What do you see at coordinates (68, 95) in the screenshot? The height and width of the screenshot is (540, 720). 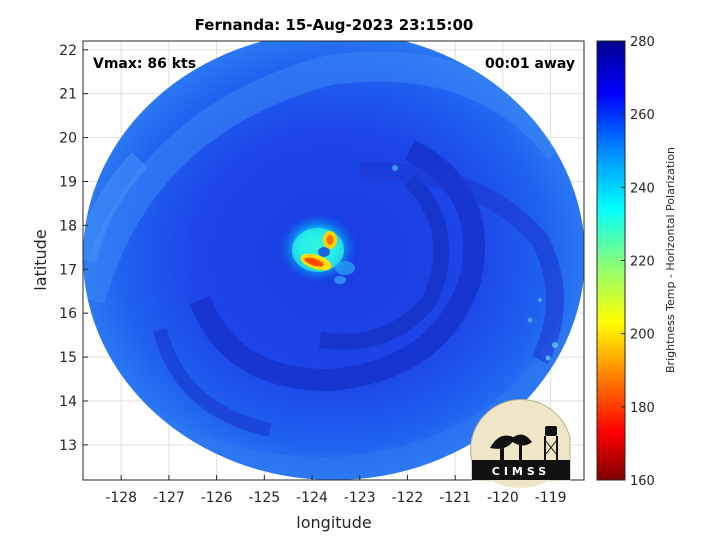 I see `y-tick-label: 21` at bounding box center [68, 95].